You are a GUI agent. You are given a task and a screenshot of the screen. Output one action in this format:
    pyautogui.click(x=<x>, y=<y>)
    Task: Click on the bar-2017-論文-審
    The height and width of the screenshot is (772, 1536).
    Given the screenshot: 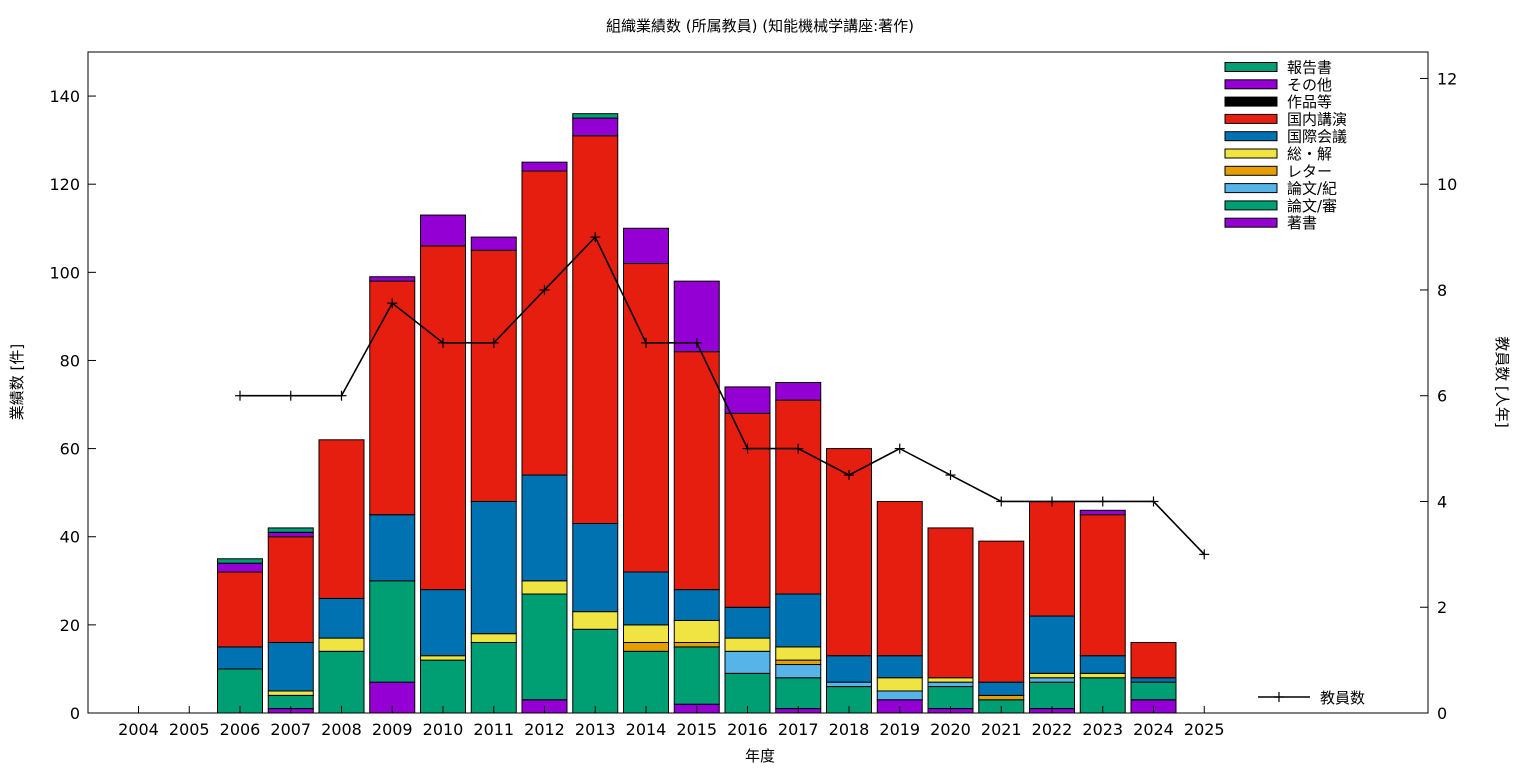 What is the action you would take?
    pyautogui.click(x=798, y=693)
    